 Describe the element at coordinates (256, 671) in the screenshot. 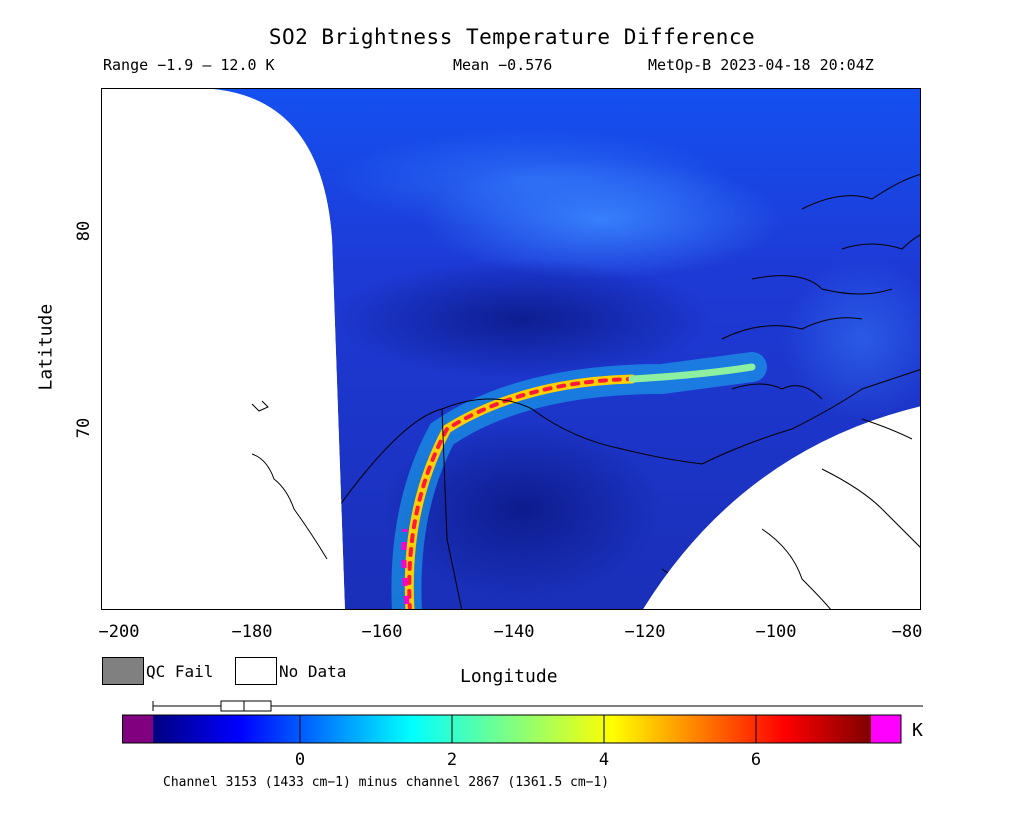

I see `no-data-swatch` at that location.